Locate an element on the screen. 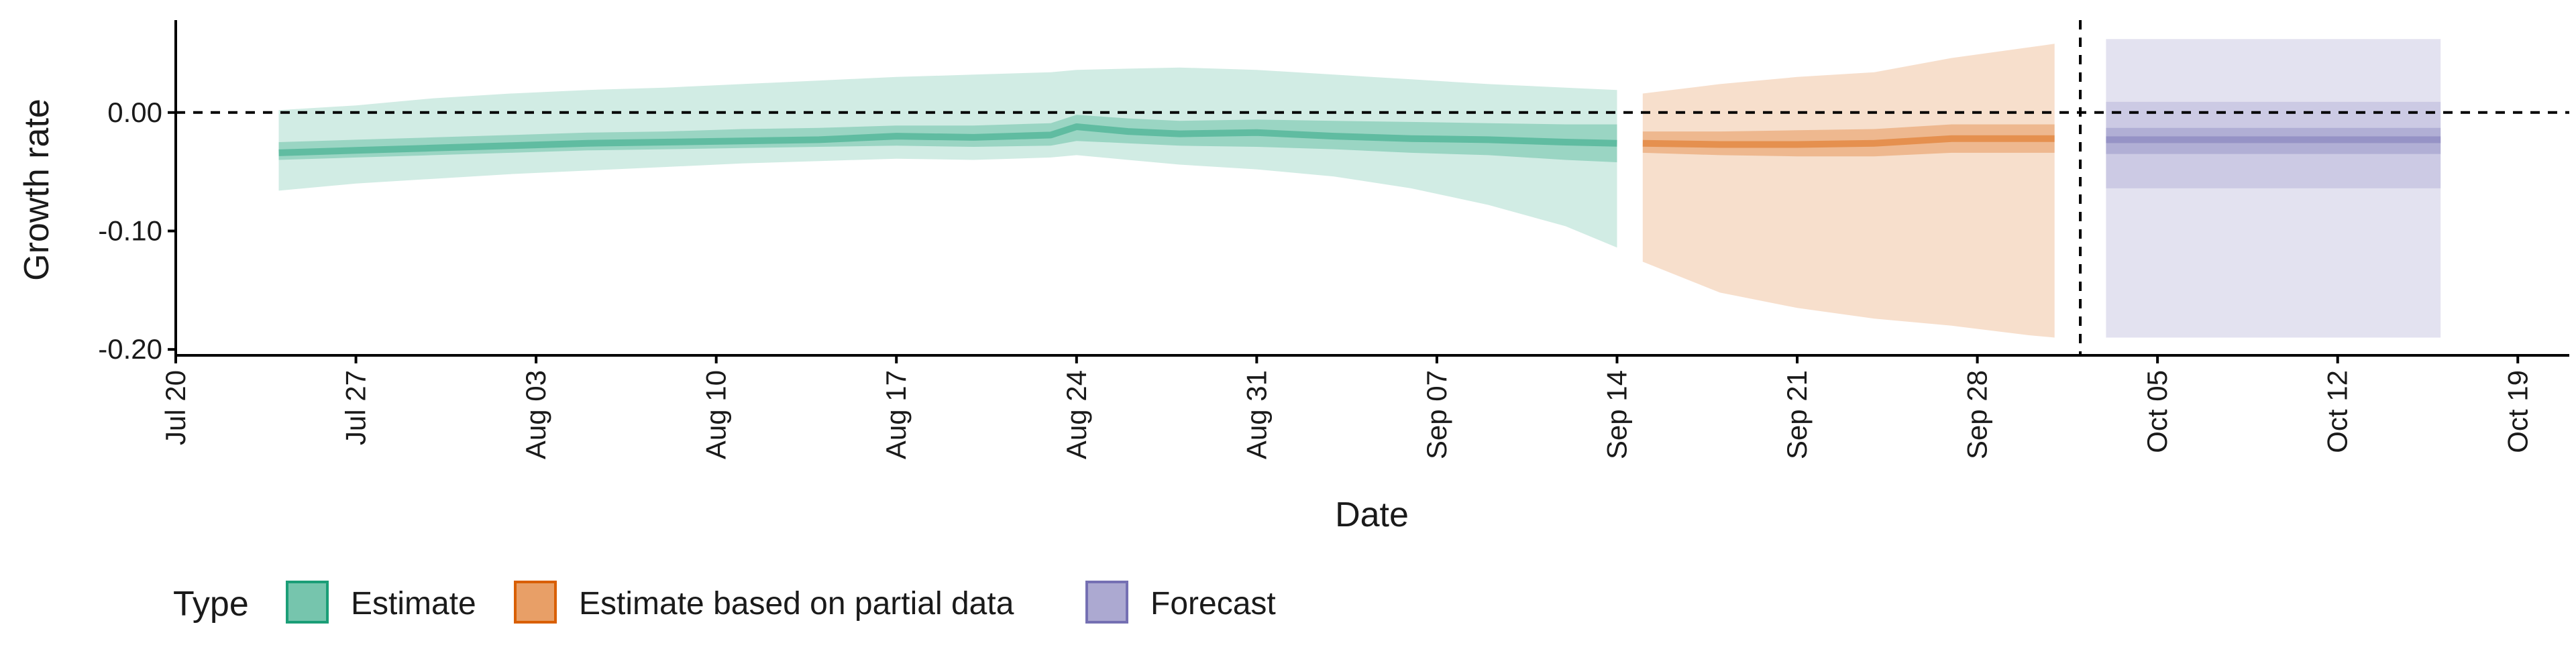 The image size is (2576, 647). x-tick-label: Oct 12 is located at coordinates (2337, 411).